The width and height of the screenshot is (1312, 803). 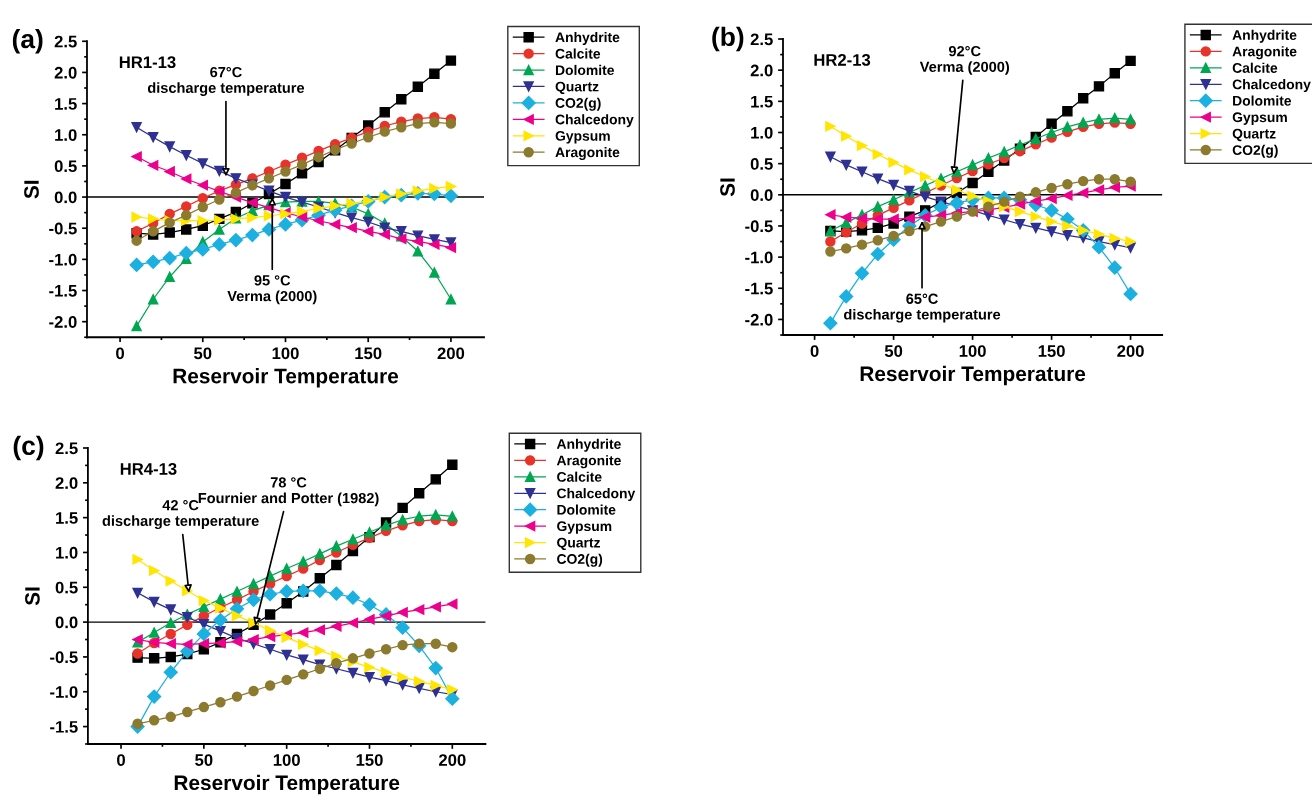 I want to click on text: HR1-13, so click(x=147, y=62).